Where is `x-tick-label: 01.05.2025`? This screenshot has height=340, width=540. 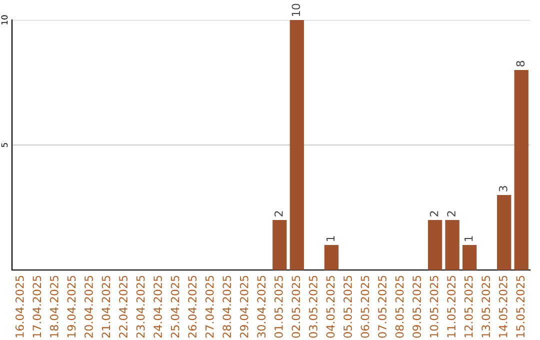 x-tick-label: 01.05.2025 is located at coordinates (278, 307).